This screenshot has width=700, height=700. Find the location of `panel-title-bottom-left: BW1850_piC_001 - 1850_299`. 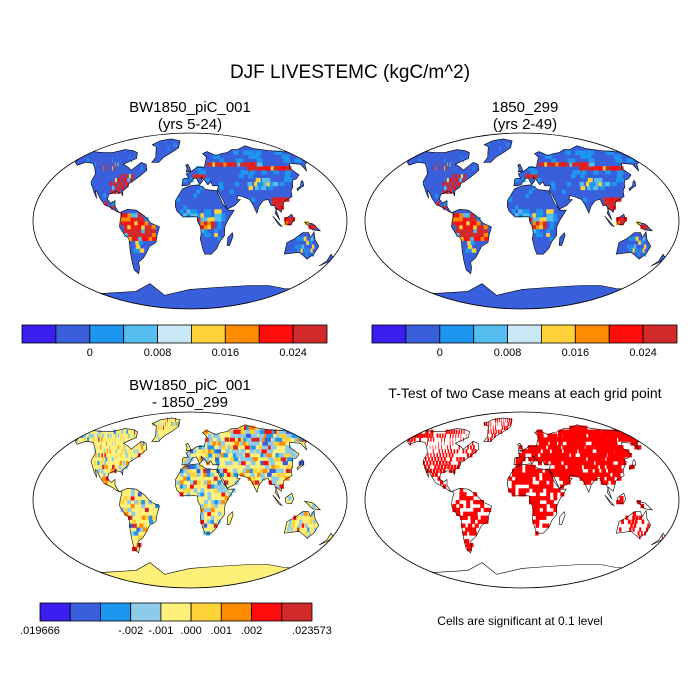

panel-title-bottom-left: BW1850_piC_001 - 1850_299 is located at coordinates (190, 394).